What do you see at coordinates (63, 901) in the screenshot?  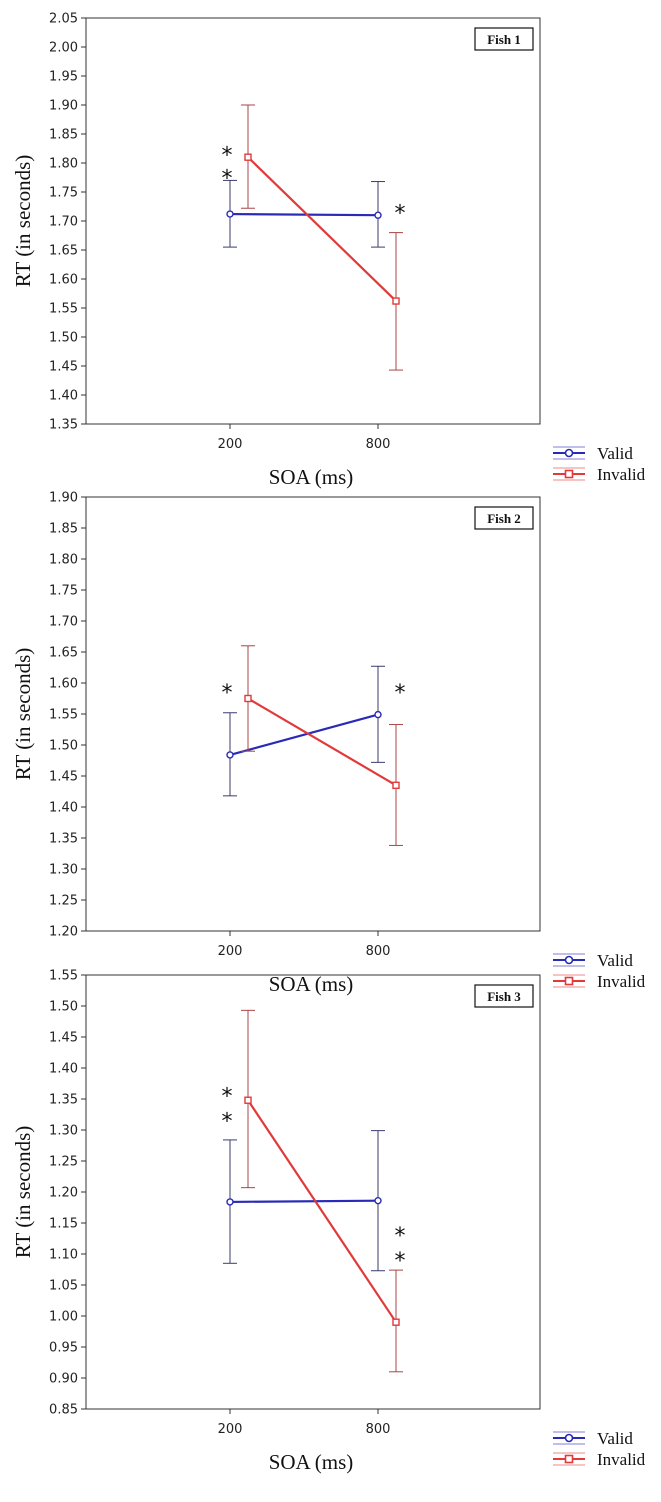 I see `y-tick-label: 1.25` at bounding box center [63, 901].